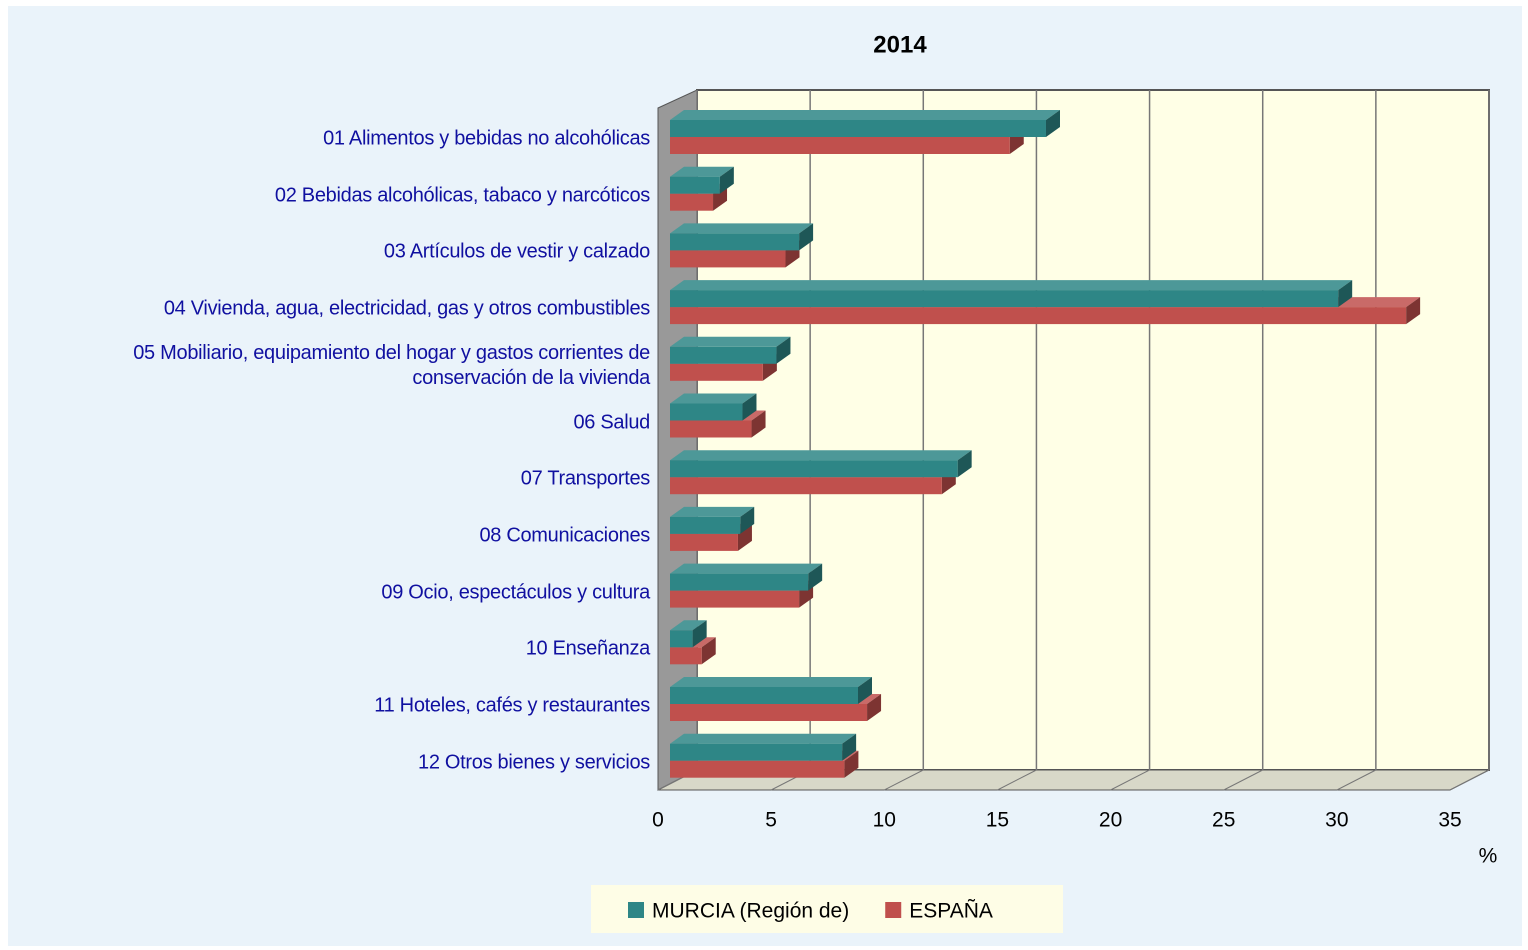 The height and width of the screenshot is (950, 1528). What do you see at coordinates (658, 820) in the screenshot?
I see `x-tick-label: 0` at bounding box center [658, 820].